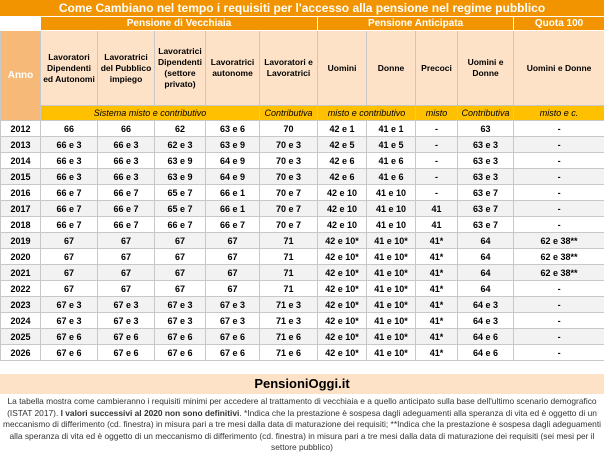  What do you see at coordinates (20, 144) in the screenshot?
I see `cell-year: 2013` at bounding box center [20, 144].